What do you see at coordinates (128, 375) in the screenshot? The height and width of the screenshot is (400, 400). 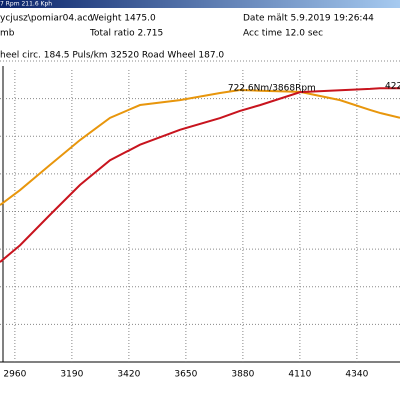 I see `x-tick-label: 3420` at bounding box center [128, 375].